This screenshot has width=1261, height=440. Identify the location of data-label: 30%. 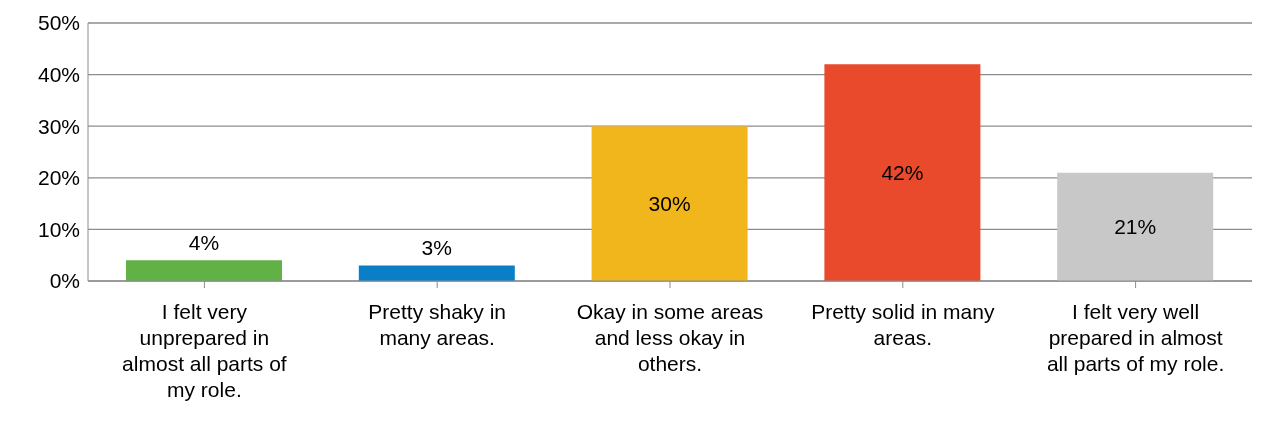
(669, 204).